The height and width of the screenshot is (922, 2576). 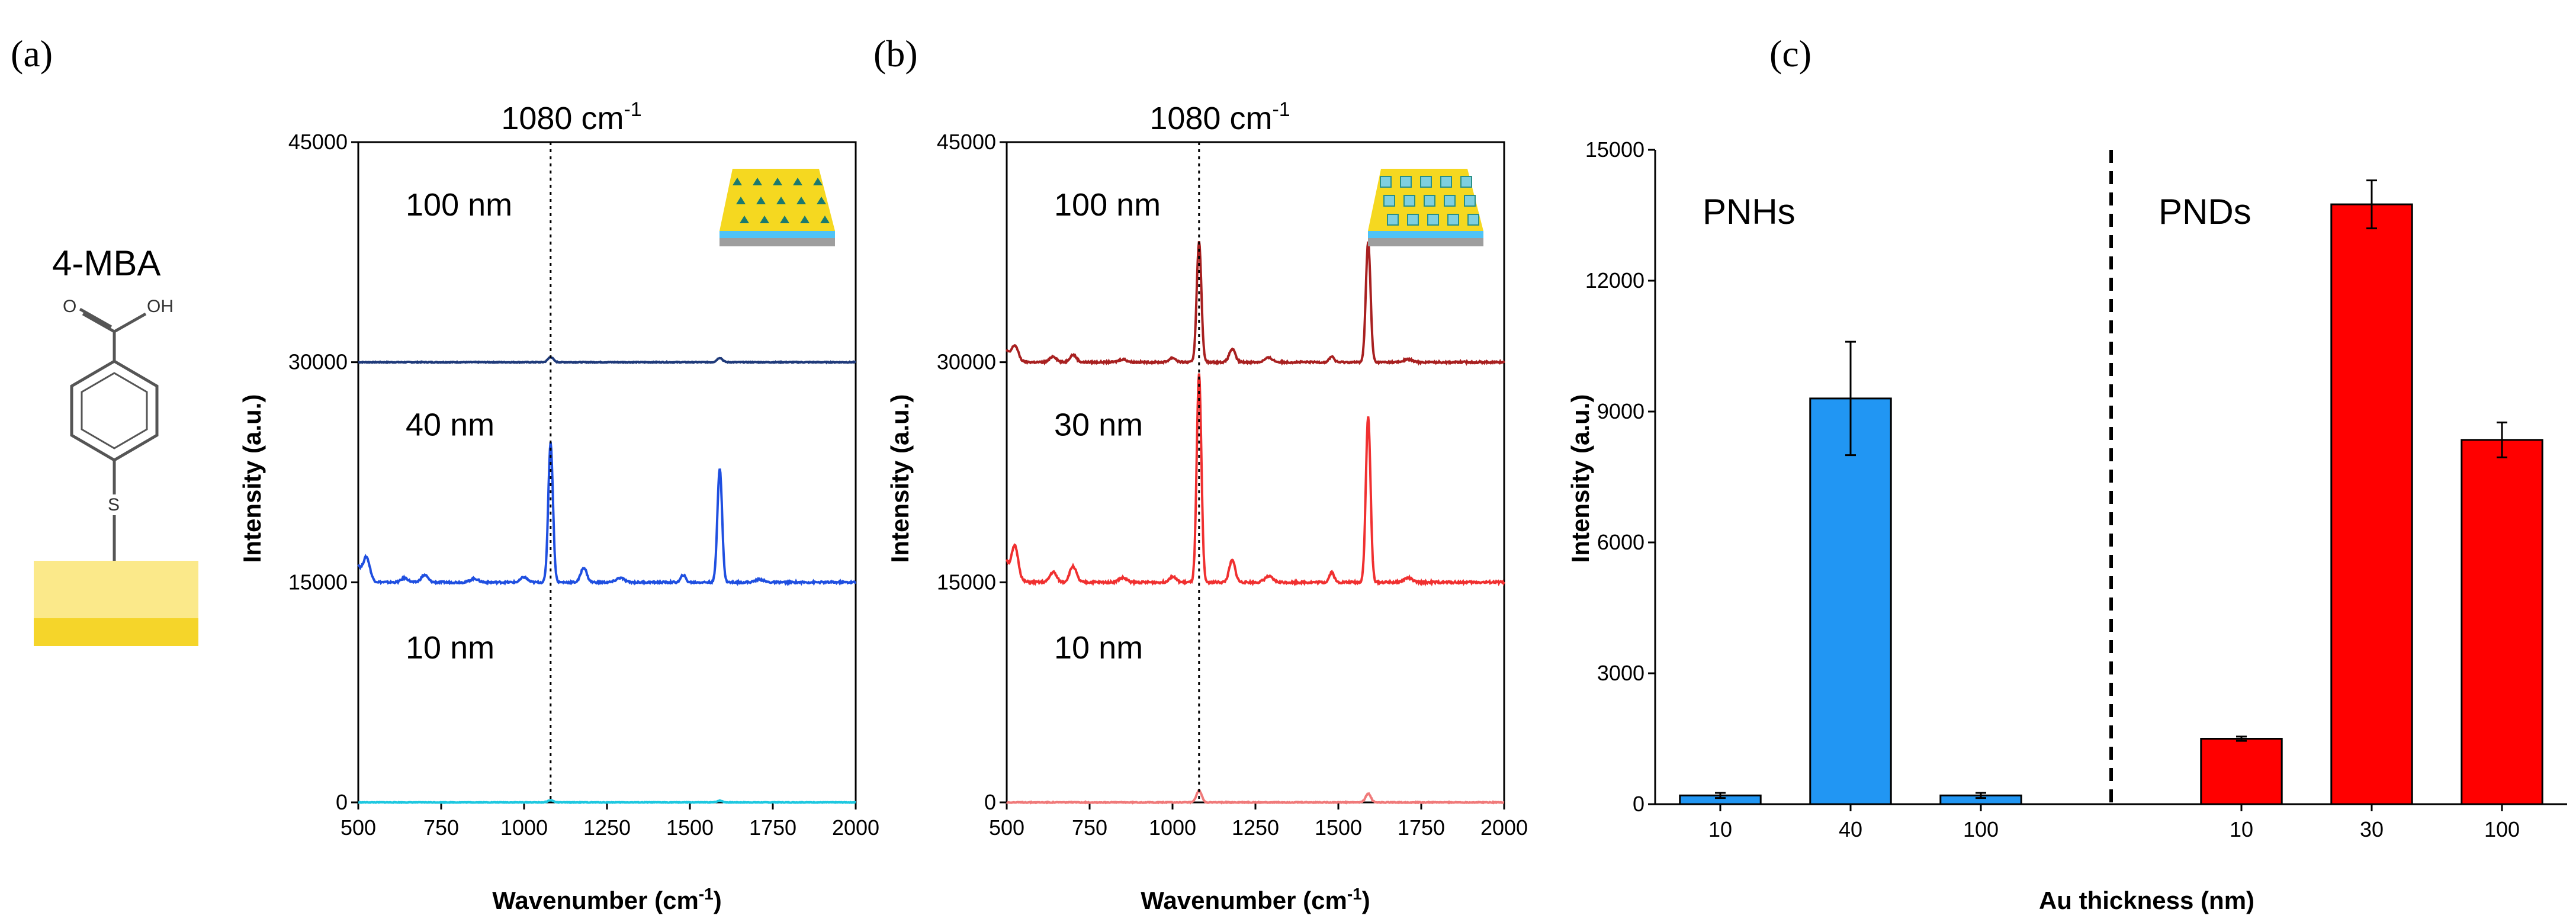 I want to click on x-tick-label-b-0: 500, so click(x=1007, y=827).